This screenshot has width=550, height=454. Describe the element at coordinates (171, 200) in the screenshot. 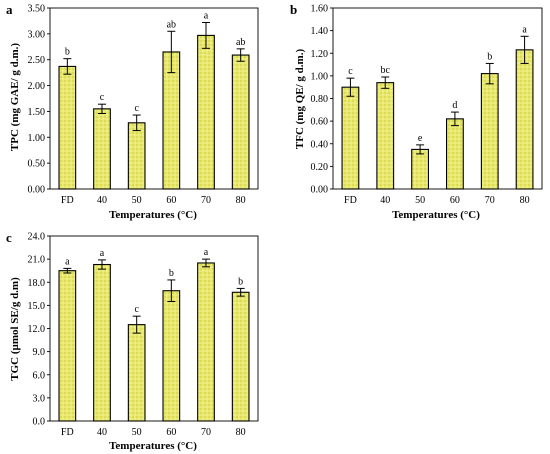

I see `panel-a-x-tick-label: 60` at that location.